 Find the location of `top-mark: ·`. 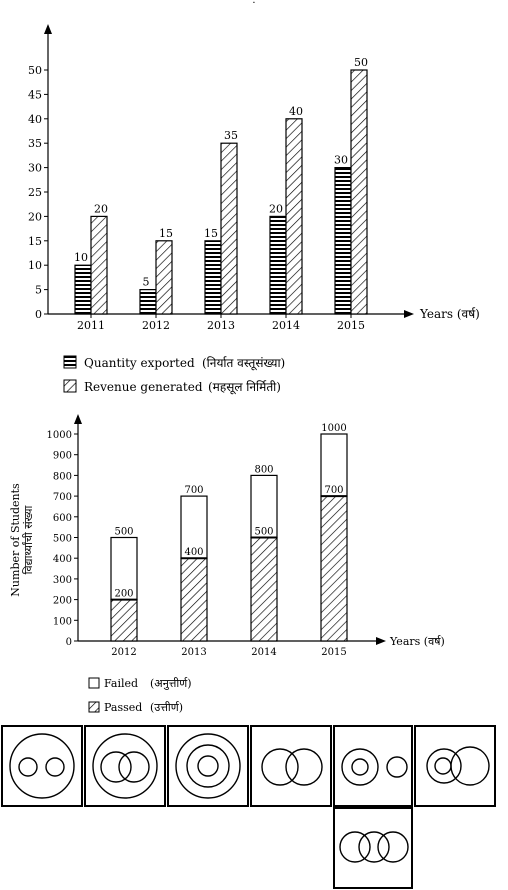

top-mark: · is located at coordinates (253, 4).